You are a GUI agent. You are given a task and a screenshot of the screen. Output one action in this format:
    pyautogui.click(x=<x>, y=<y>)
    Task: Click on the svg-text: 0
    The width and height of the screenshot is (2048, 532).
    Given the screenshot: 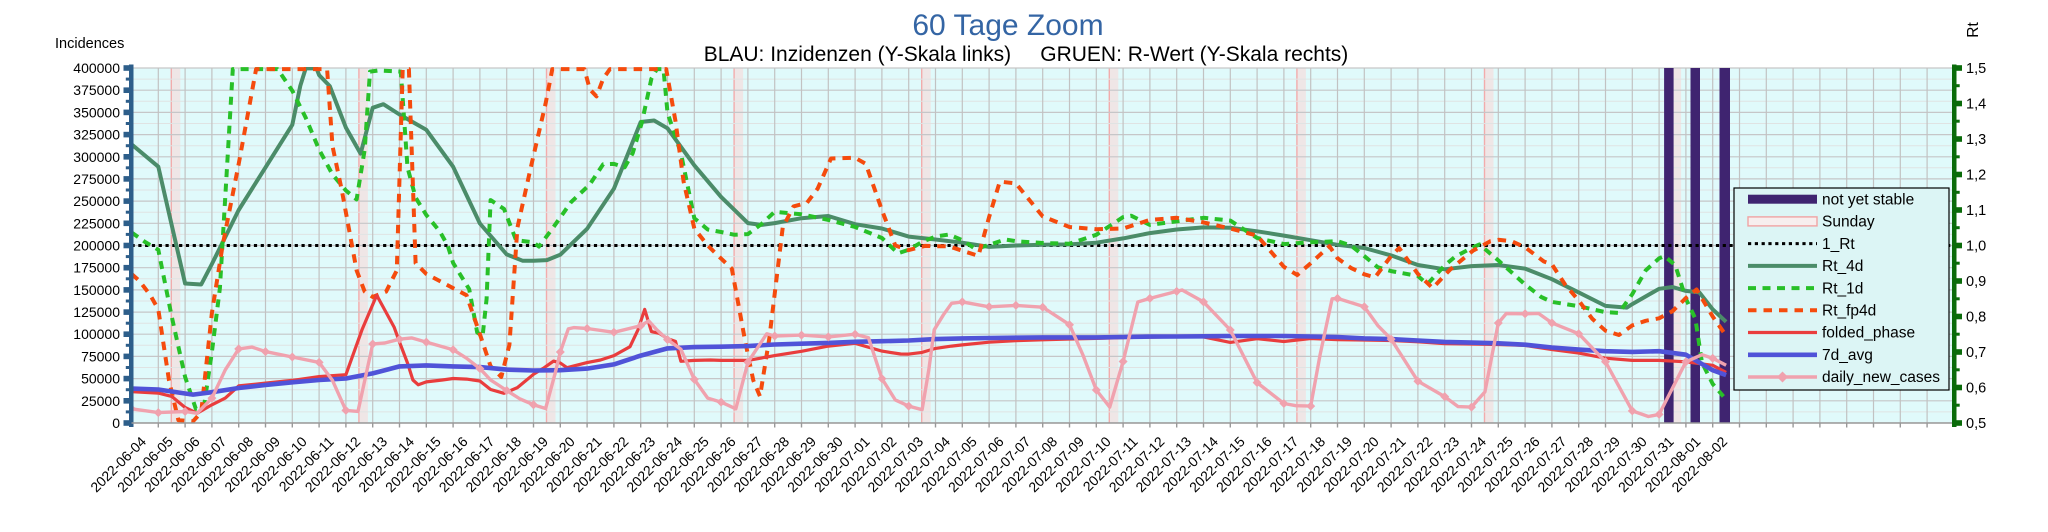 What is the action you would take?
    pyautogui.click(x=116, y=423)
    